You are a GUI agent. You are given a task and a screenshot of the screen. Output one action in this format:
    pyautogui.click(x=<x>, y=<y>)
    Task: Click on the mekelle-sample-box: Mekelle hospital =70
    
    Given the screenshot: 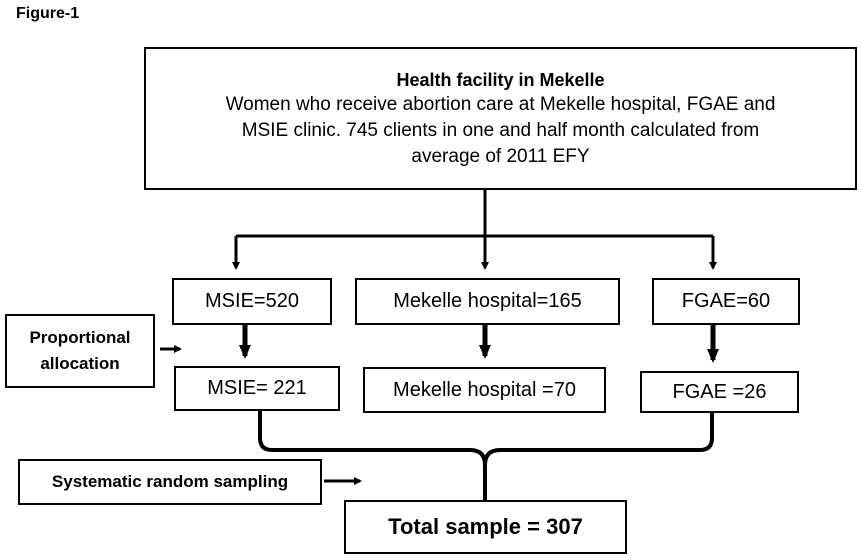 What is the action you would take?
    pyautogui.click(x=484, y=390)
    